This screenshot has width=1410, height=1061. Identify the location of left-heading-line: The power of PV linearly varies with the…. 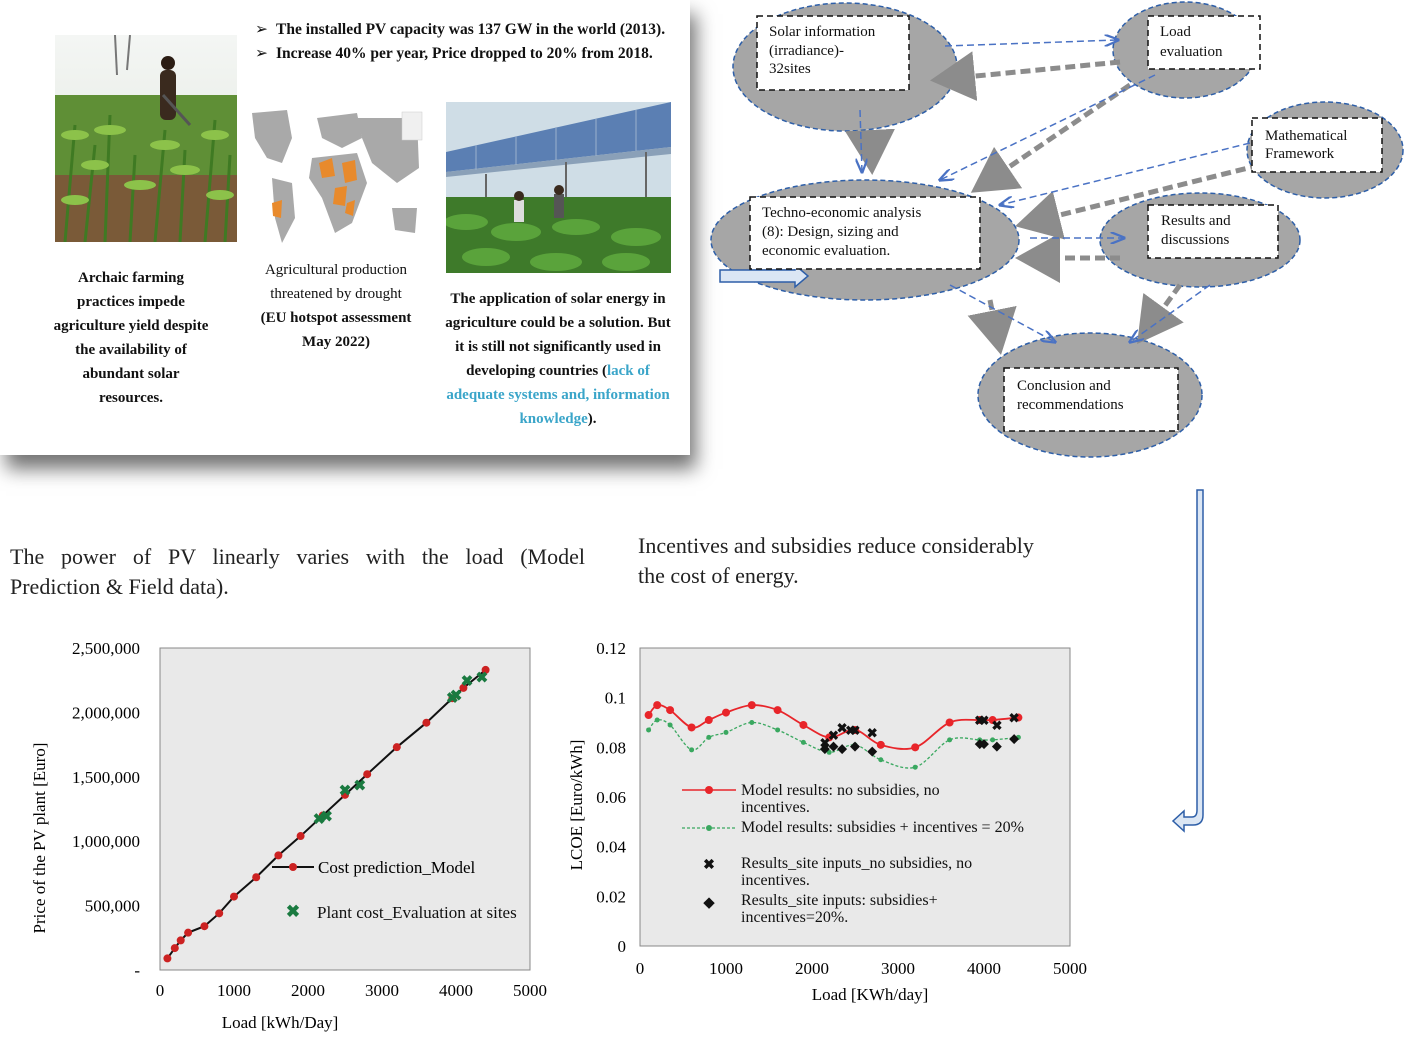
(297, 556).